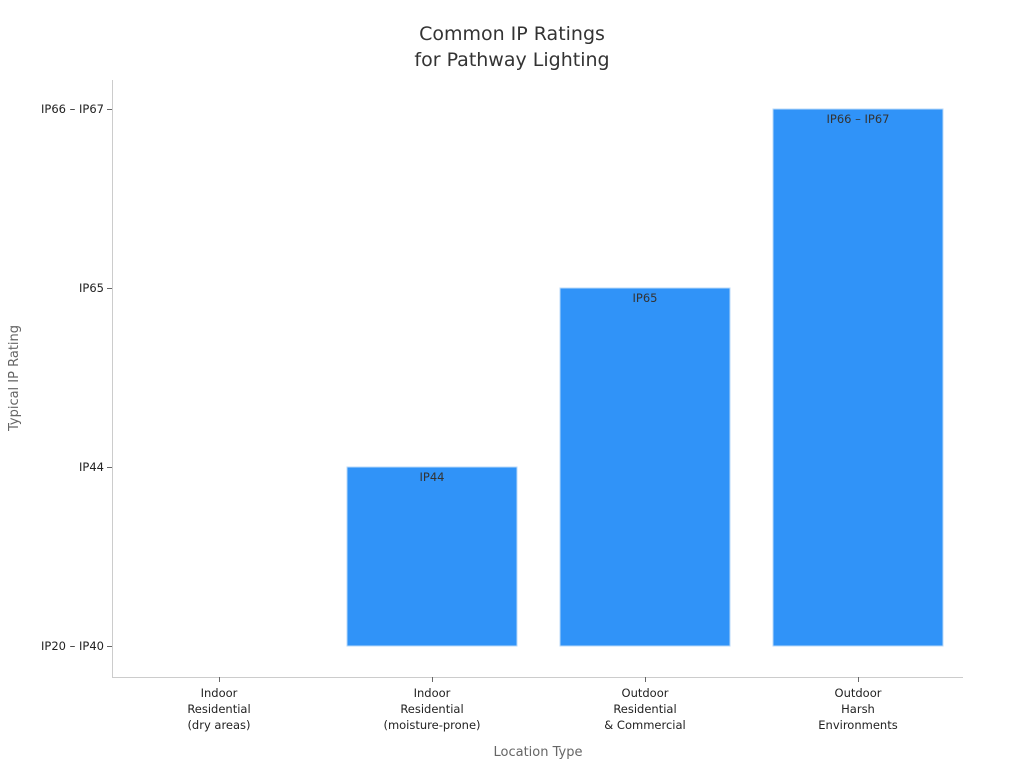  I want to click on x-tick-label: & Commercial, so click(644, 725).